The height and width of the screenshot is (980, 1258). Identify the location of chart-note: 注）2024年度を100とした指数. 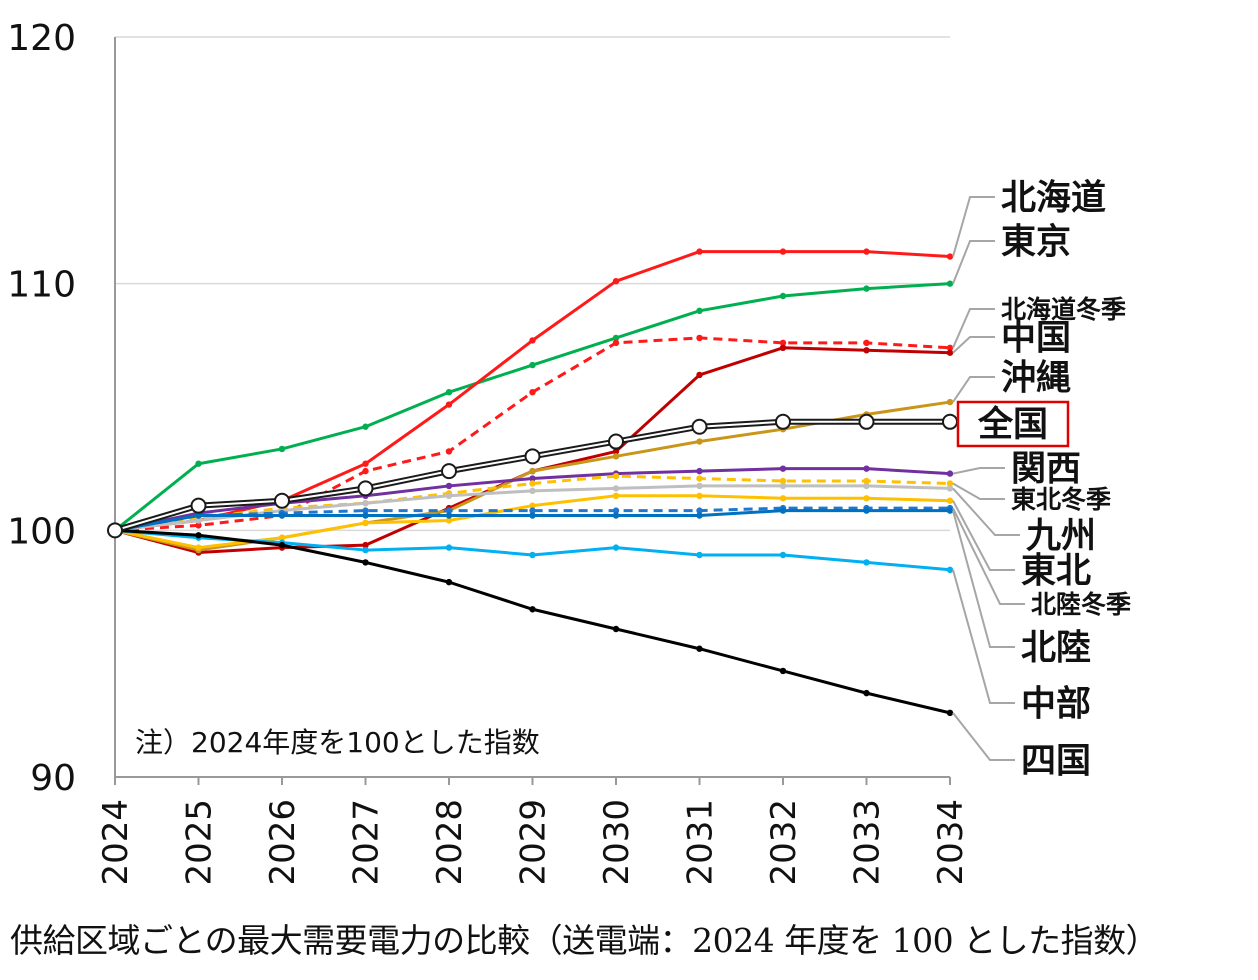
(337, 742).